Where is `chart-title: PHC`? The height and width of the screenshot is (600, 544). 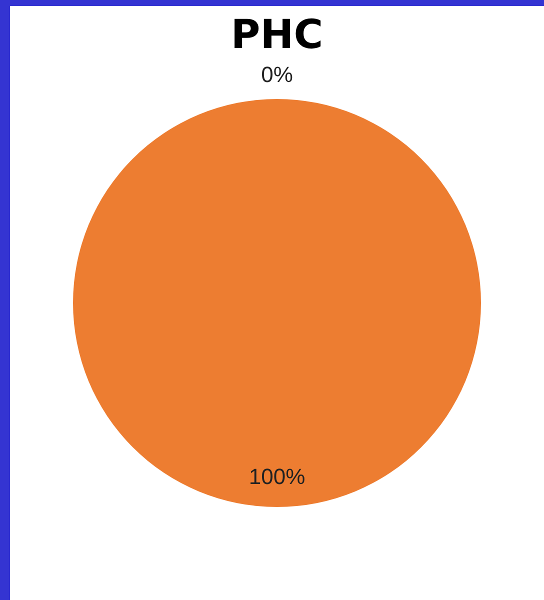 chart-title: PHC is located at coordinates (277, 35).